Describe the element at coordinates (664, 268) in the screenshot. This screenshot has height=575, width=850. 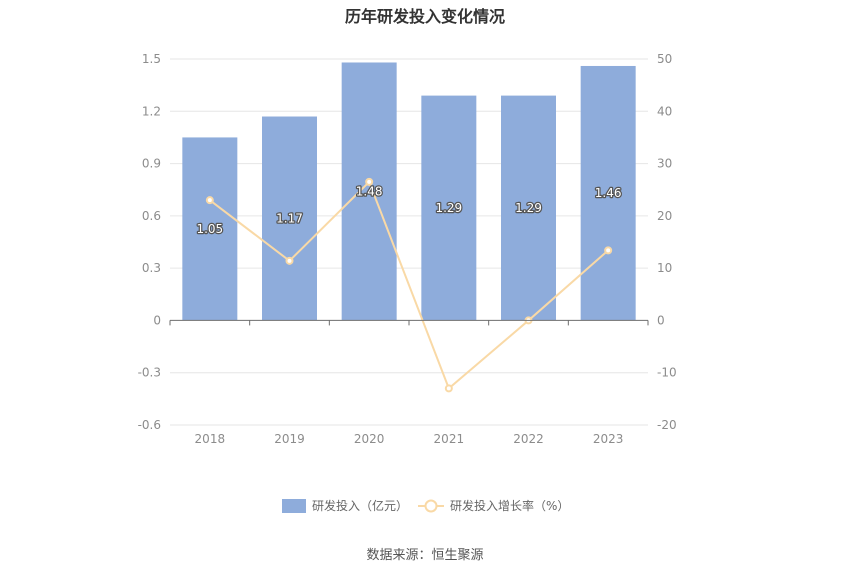
I see `right-tick-label: 10` at that location.